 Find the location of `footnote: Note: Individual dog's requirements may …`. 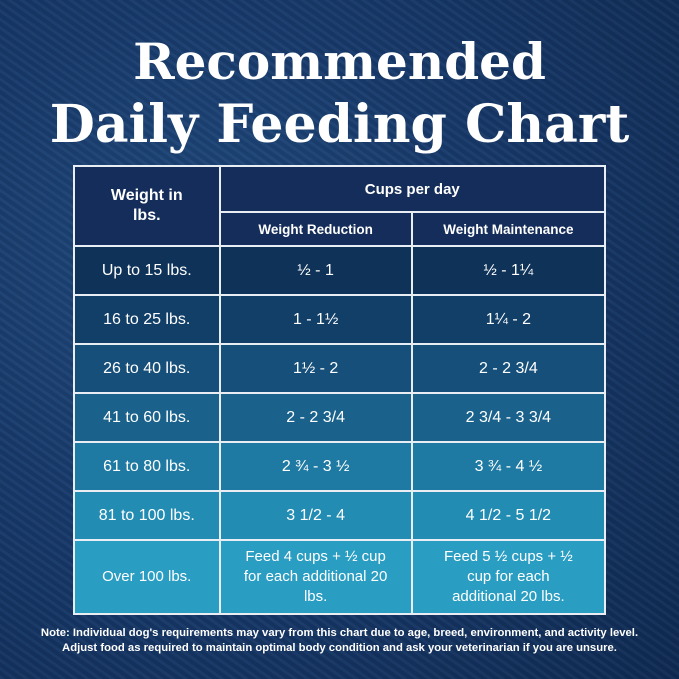

footnote: Note: Individual dog's requirements may … is located at coordinates (339, 641).